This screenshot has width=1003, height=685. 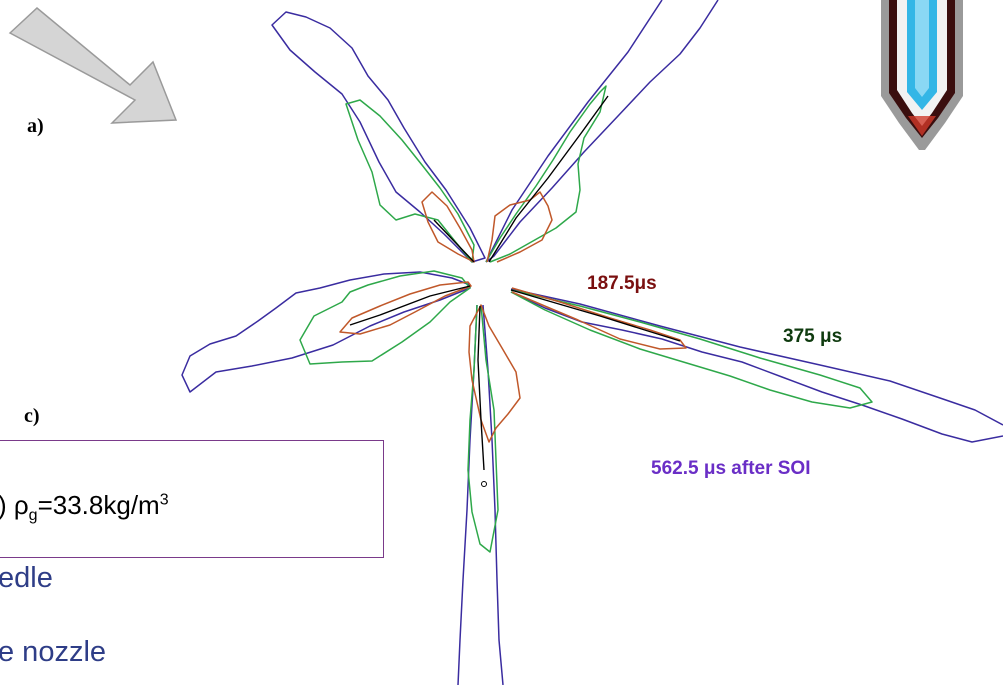 What do you see at coordinates (622, 283) in the screenshot?
I see `time-label-187: 187.5μs` at bounding box center [622, 283].